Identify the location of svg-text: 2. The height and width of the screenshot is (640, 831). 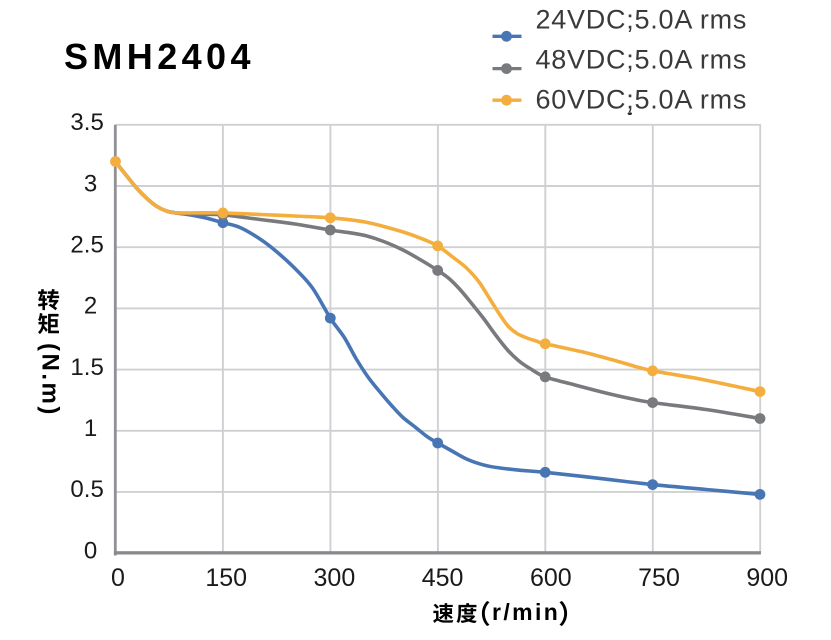
(90, 306).